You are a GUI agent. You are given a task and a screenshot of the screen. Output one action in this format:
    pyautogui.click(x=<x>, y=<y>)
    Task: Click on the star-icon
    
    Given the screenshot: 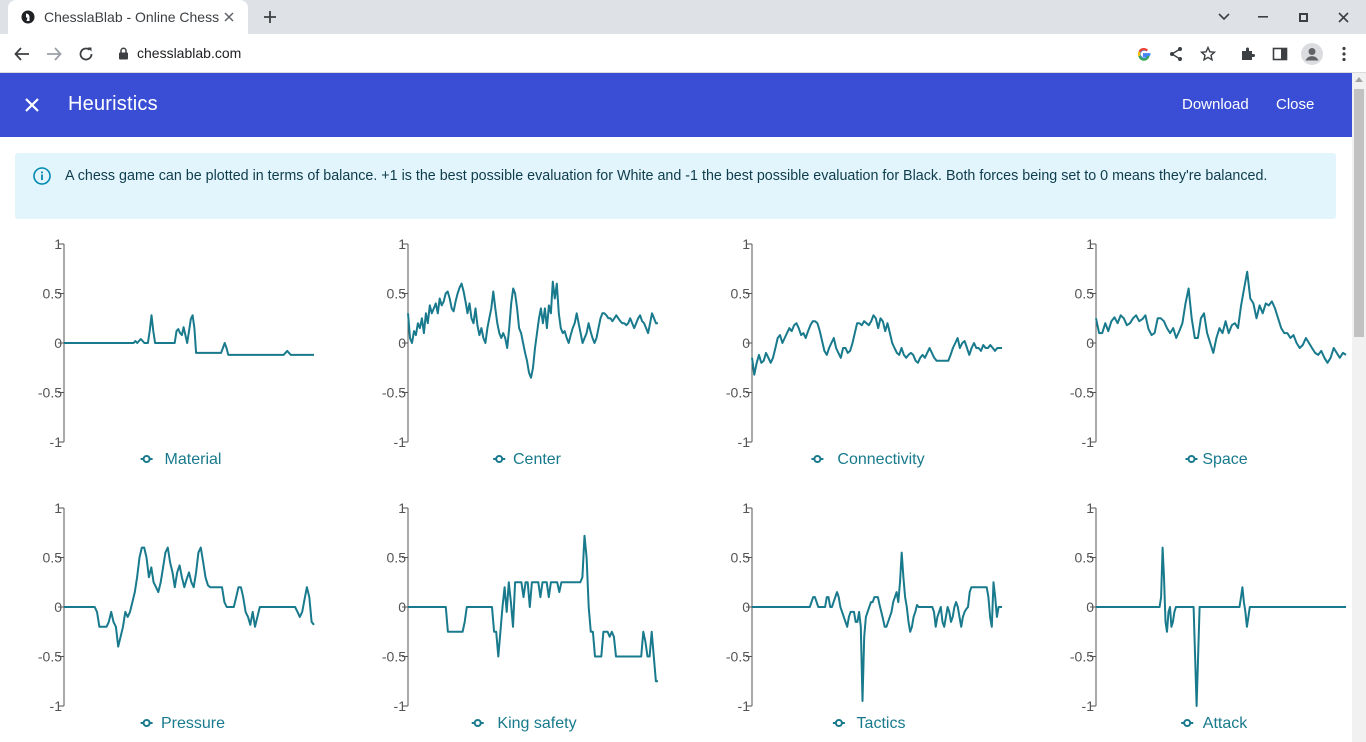 What is the action you would take?
    pyautogui.click(x=1208, y=54)
    